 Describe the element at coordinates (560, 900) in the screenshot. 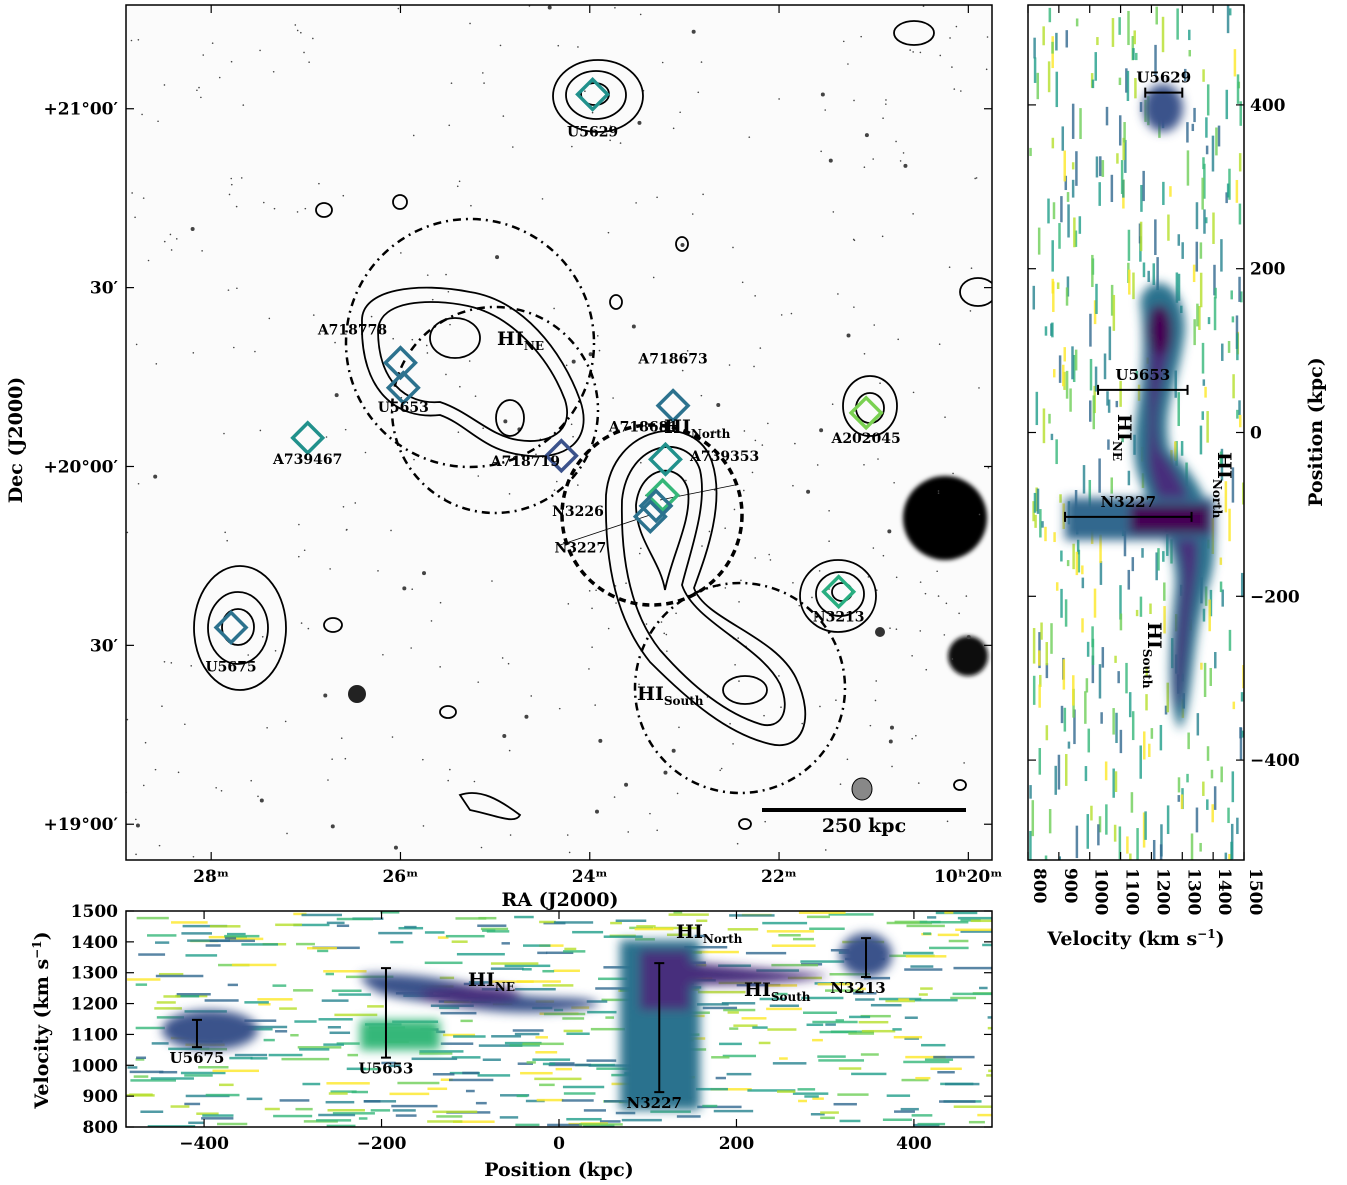

I see `x-axis-title: RA (J2000)` at that location.